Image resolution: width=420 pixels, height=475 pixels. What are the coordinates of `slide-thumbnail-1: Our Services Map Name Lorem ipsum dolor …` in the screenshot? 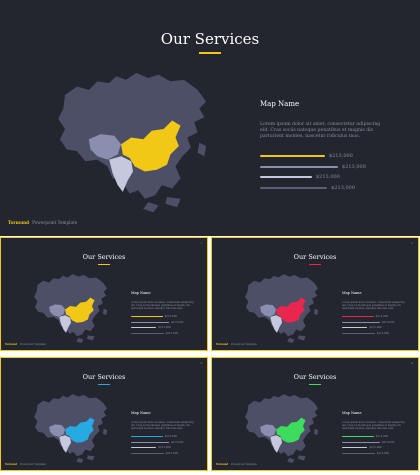 It's located at (104, 294).